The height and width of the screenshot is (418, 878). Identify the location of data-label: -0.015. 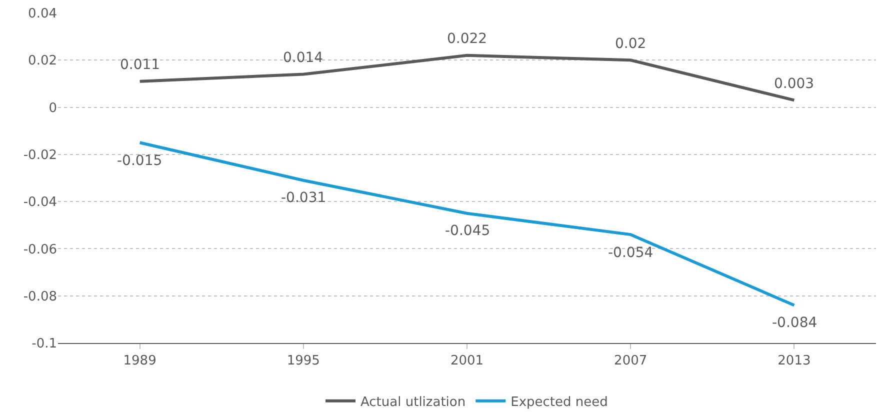
(139, 161).